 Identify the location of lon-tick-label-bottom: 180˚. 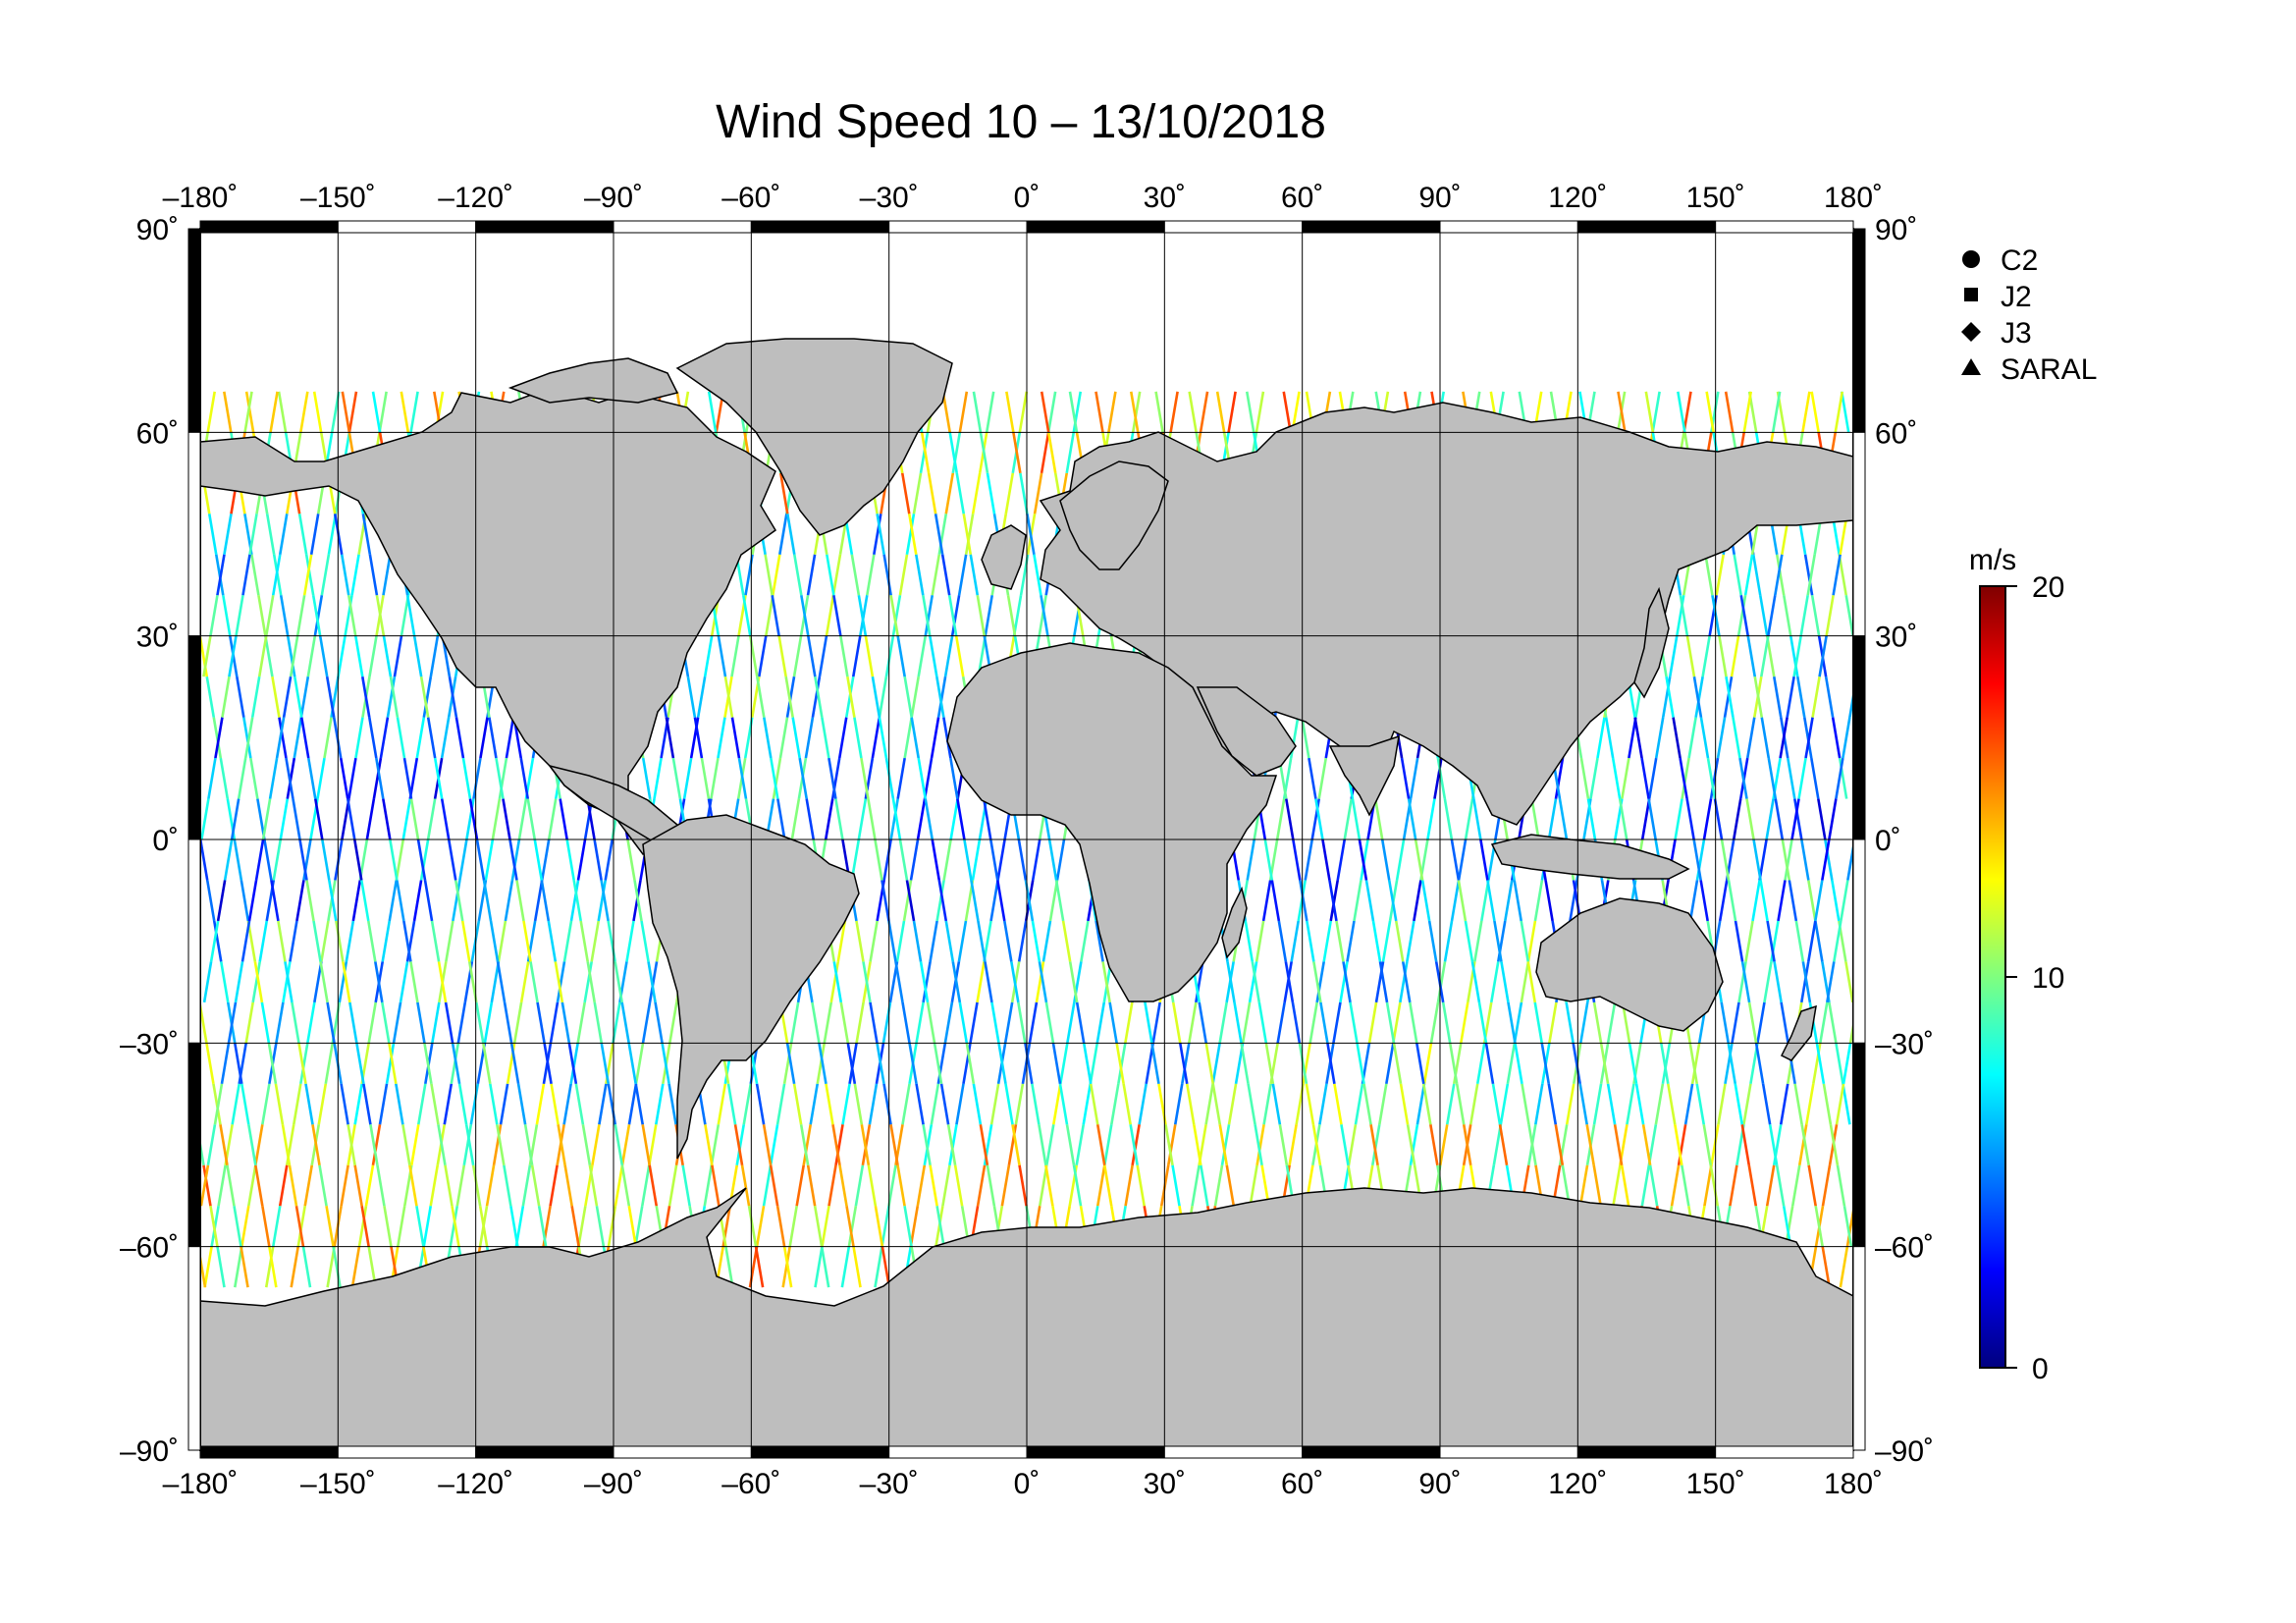
(1854, 1484).